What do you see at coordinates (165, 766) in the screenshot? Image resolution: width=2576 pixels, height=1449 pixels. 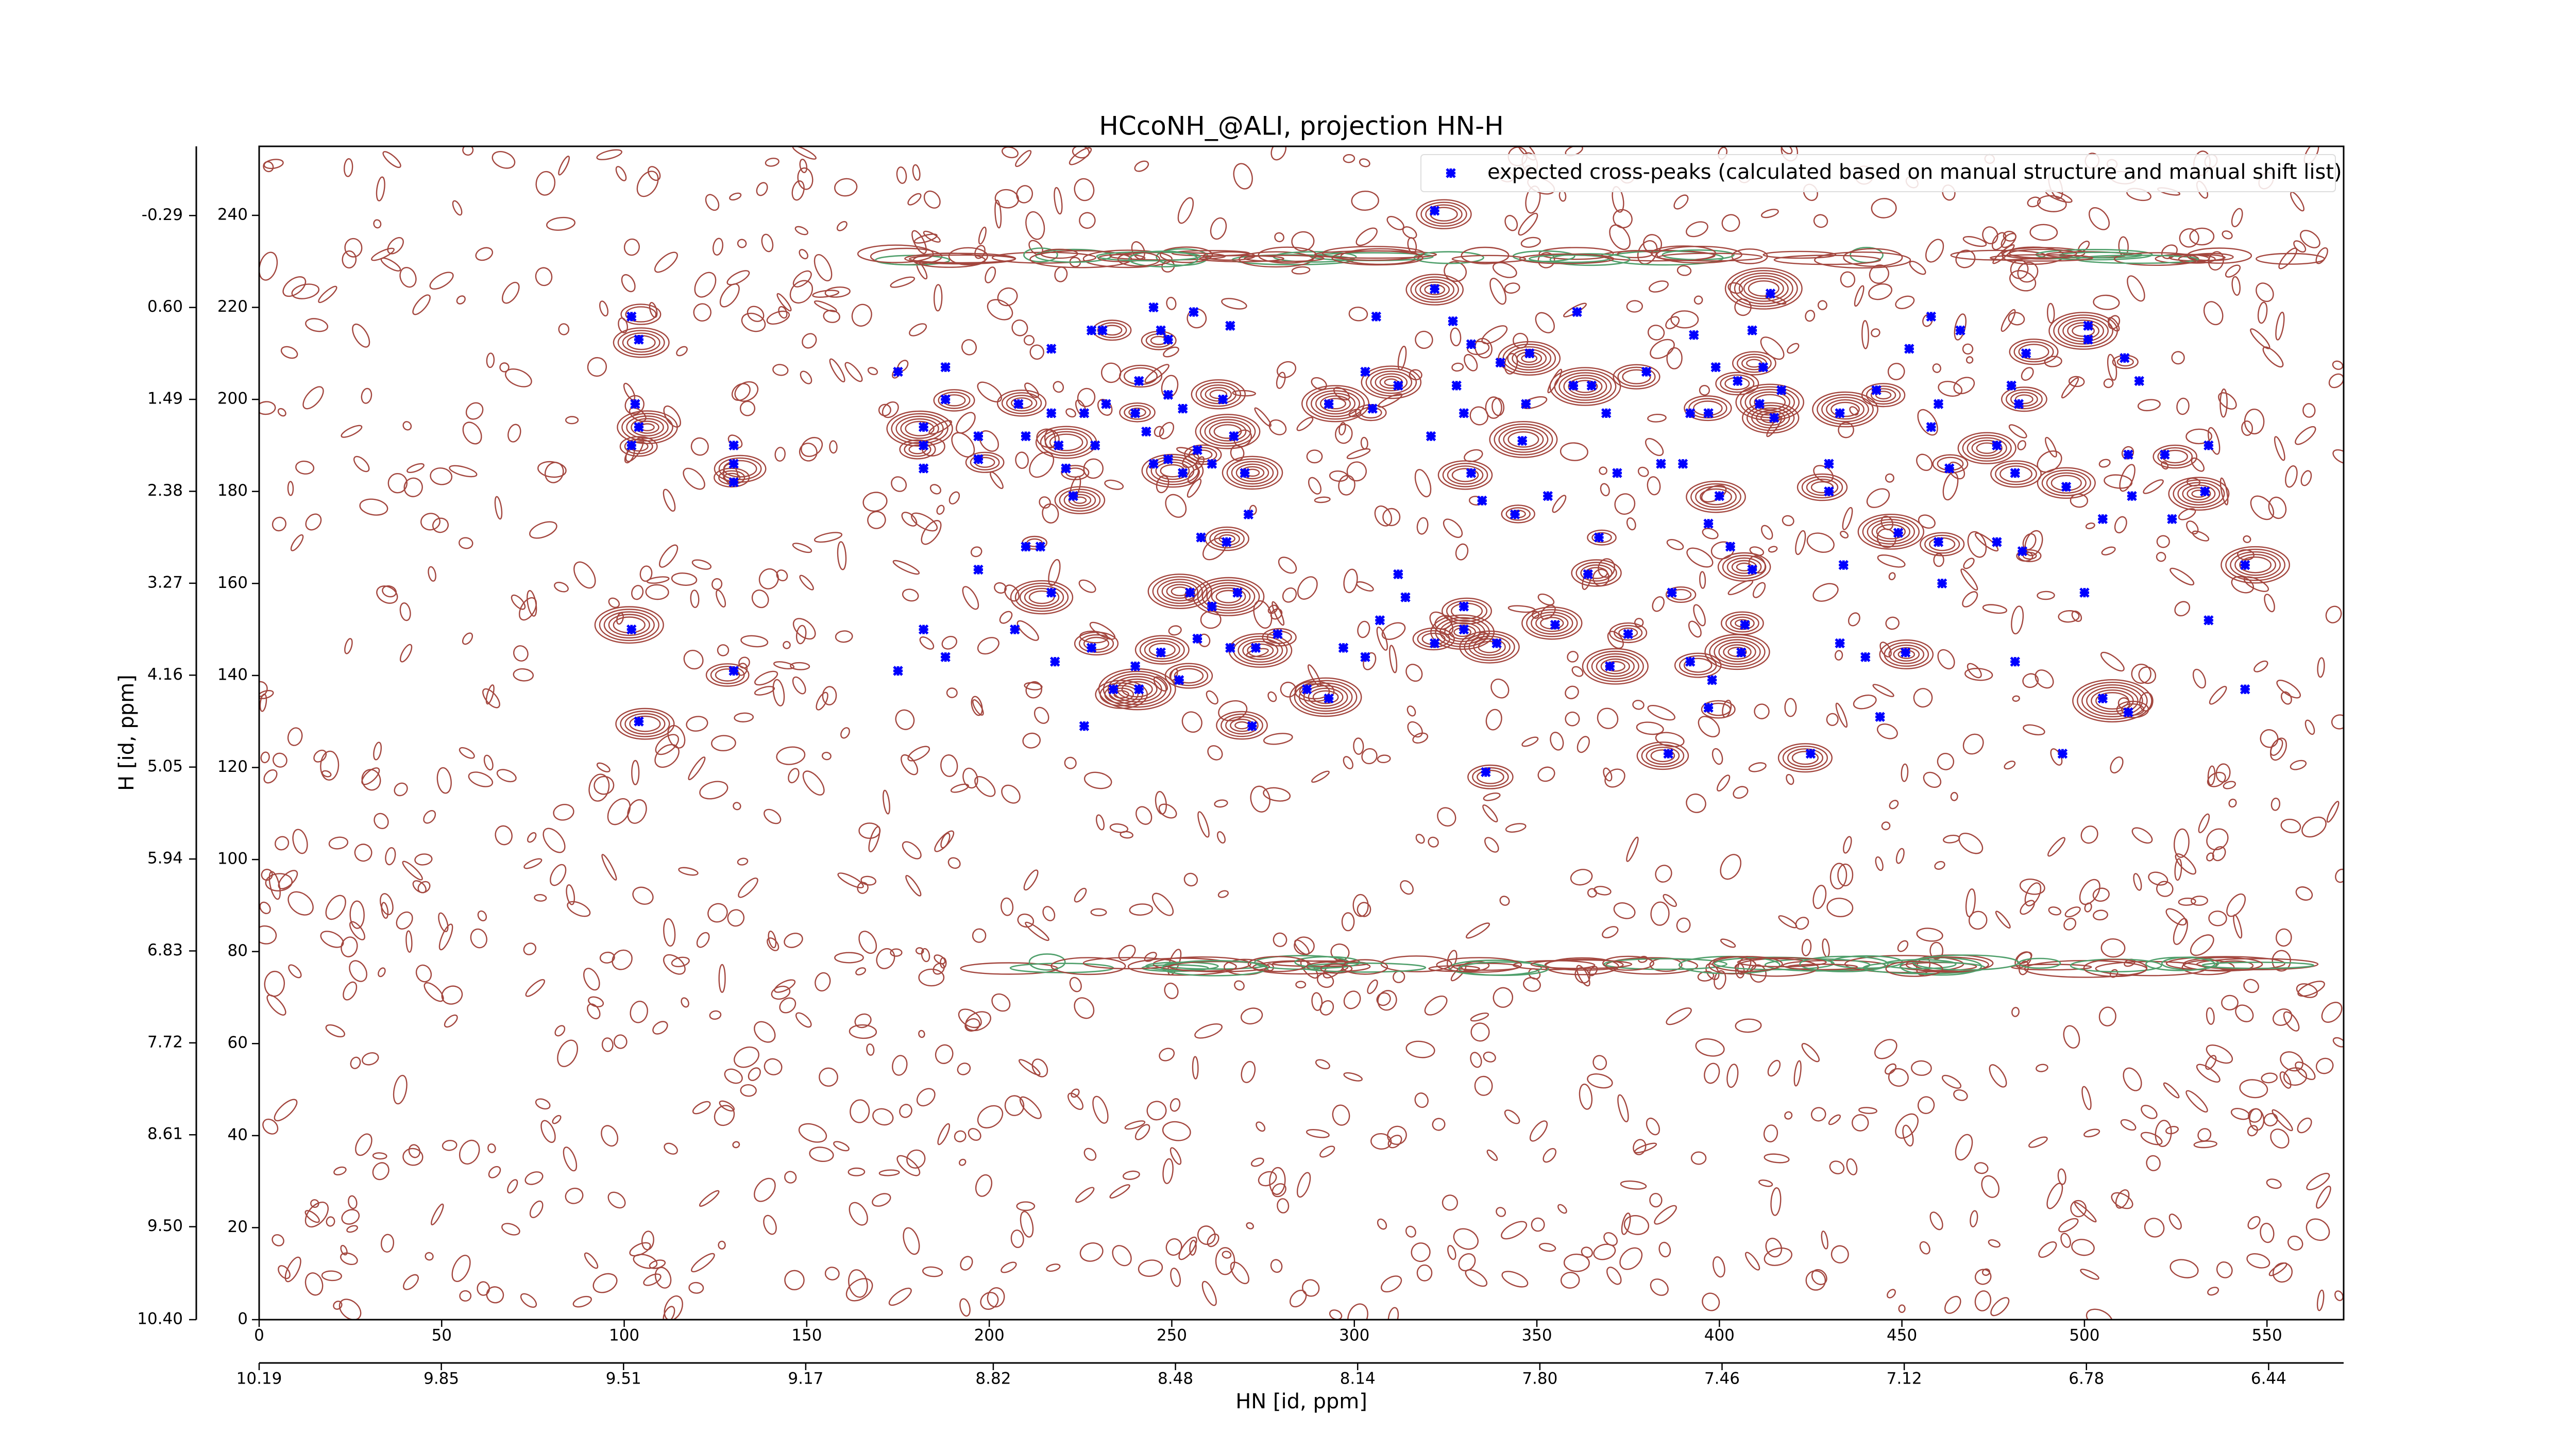 I see `y2-tick-label: 5.05` at bounding box center [165, 766].